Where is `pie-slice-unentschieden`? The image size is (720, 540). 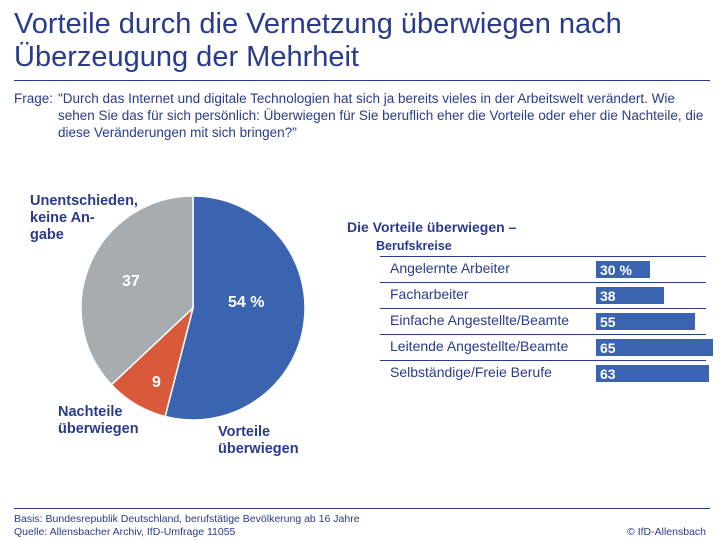
pie-slice-unentschieden is located at coordinates (137, 290).